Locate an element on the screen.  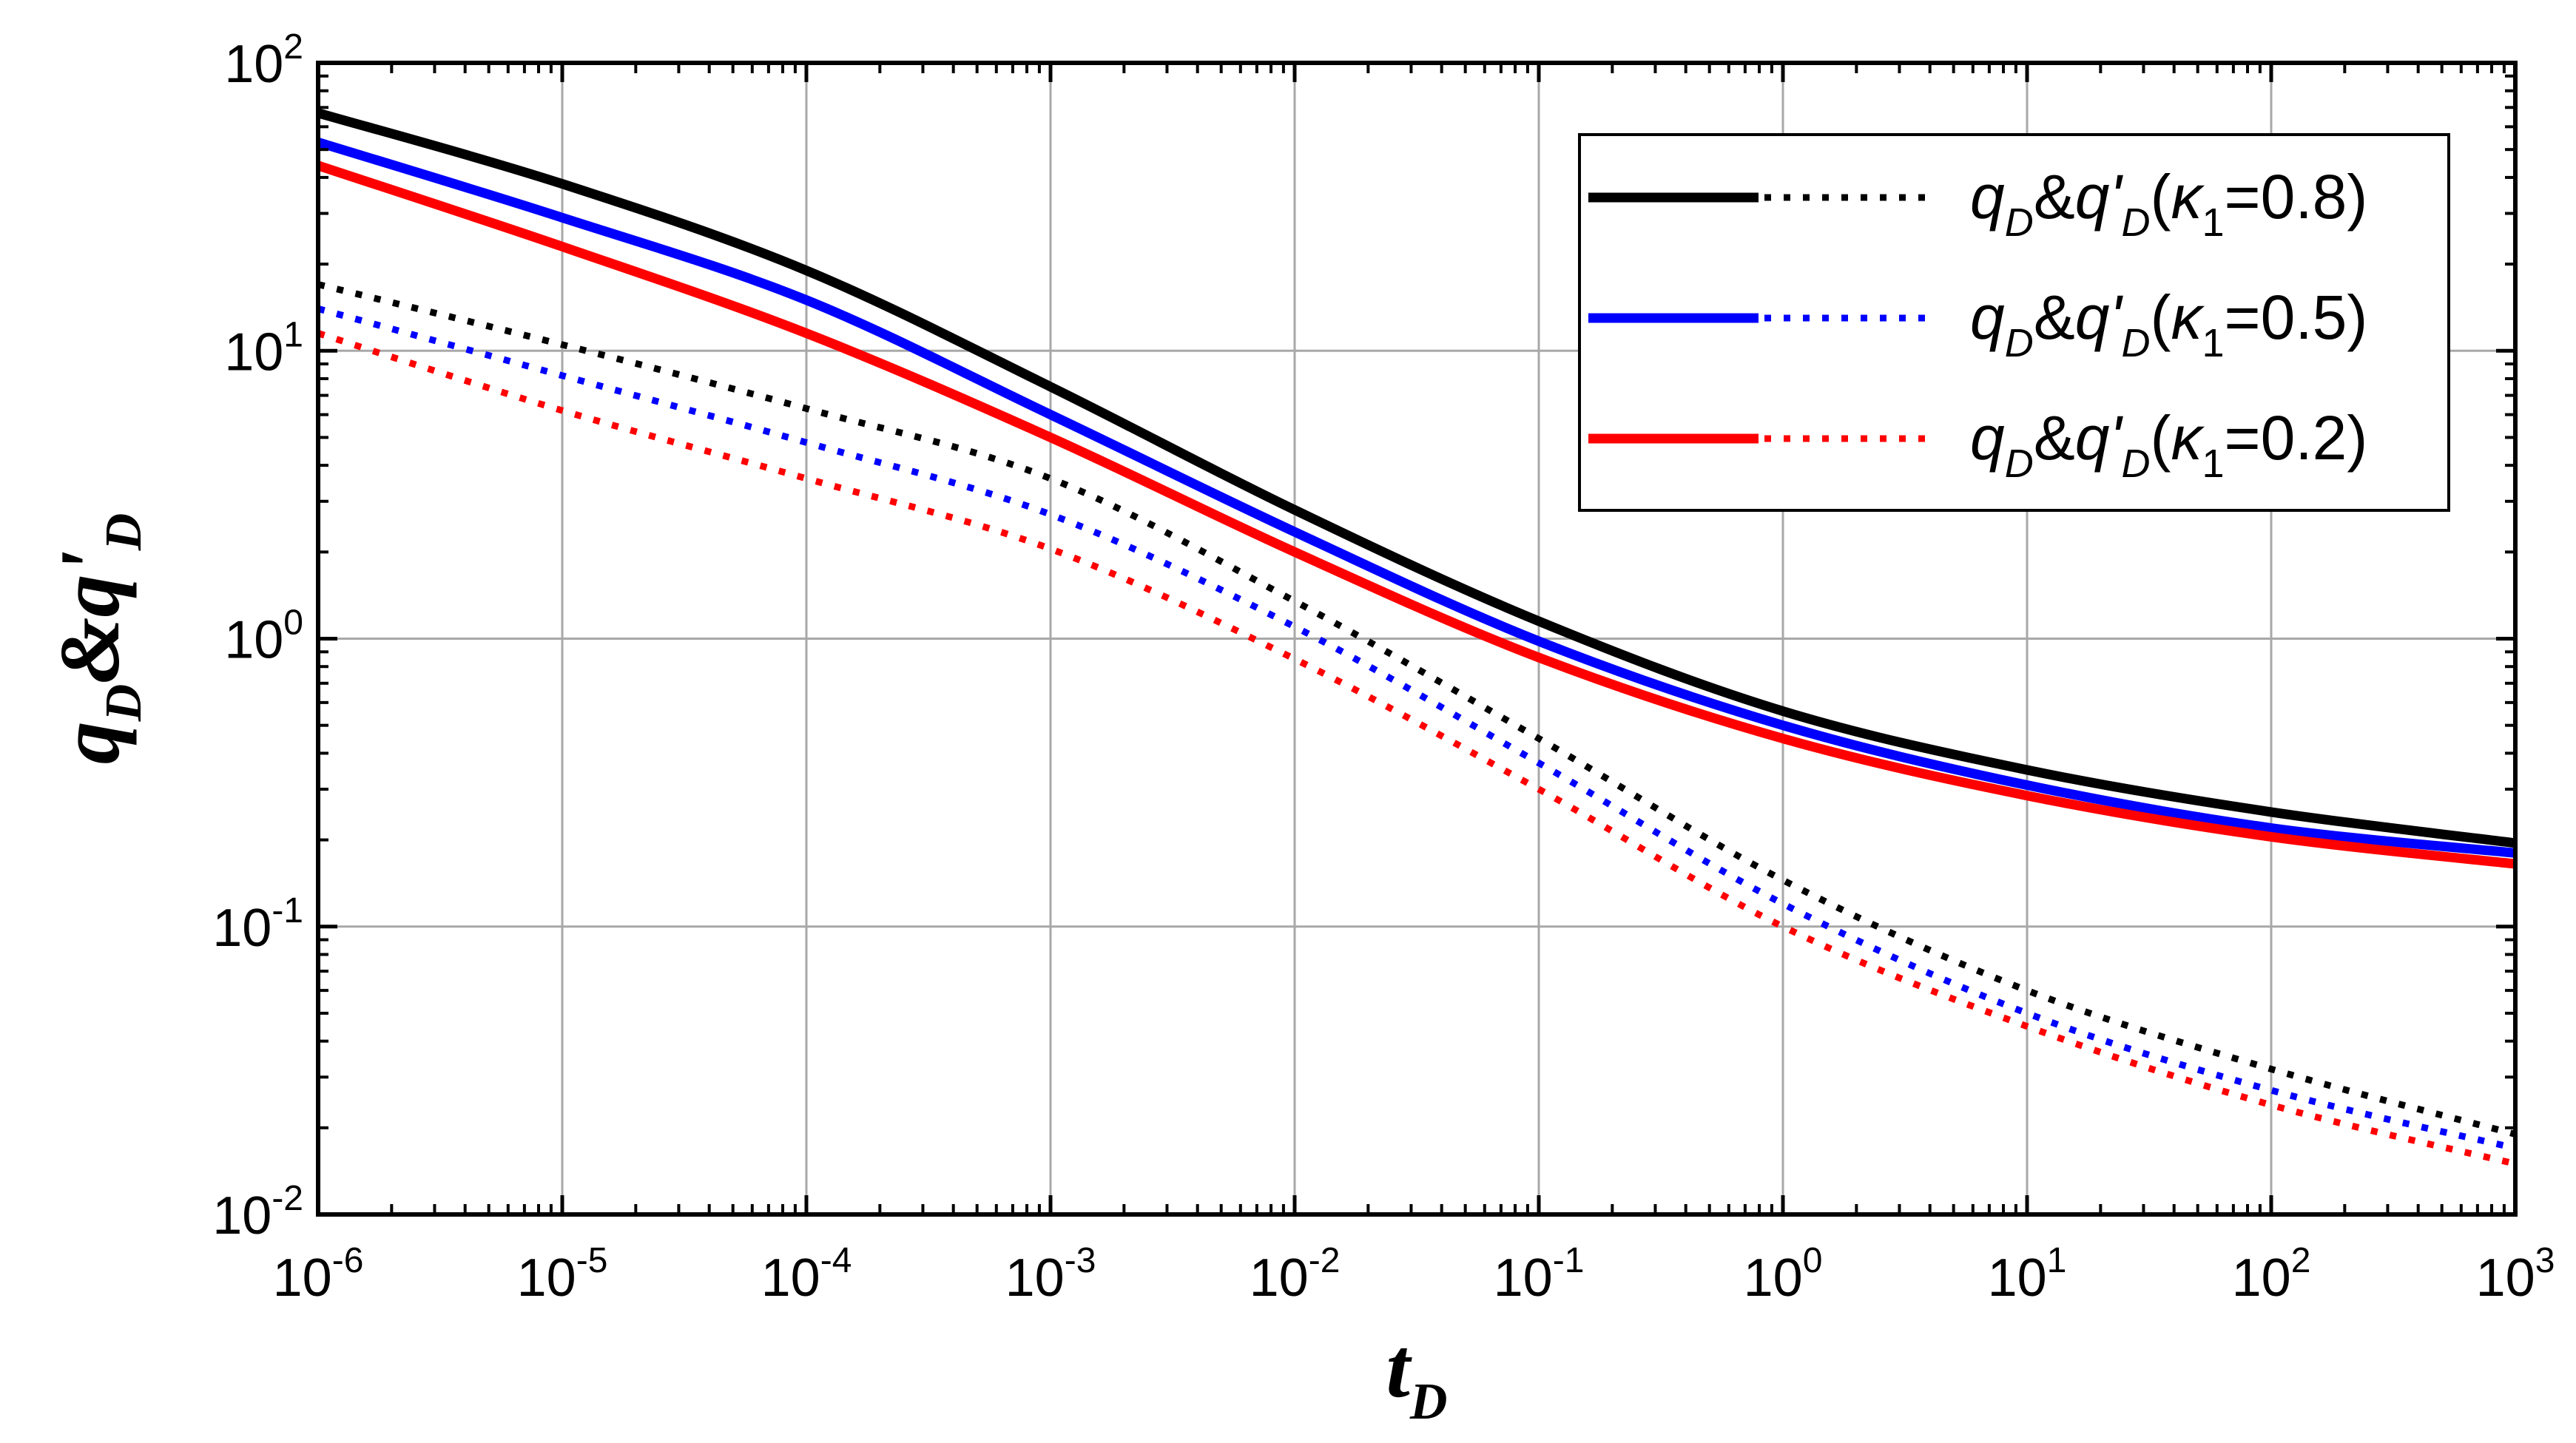
y-axis-title: qD&q'D is located at coordinates (97, 639).